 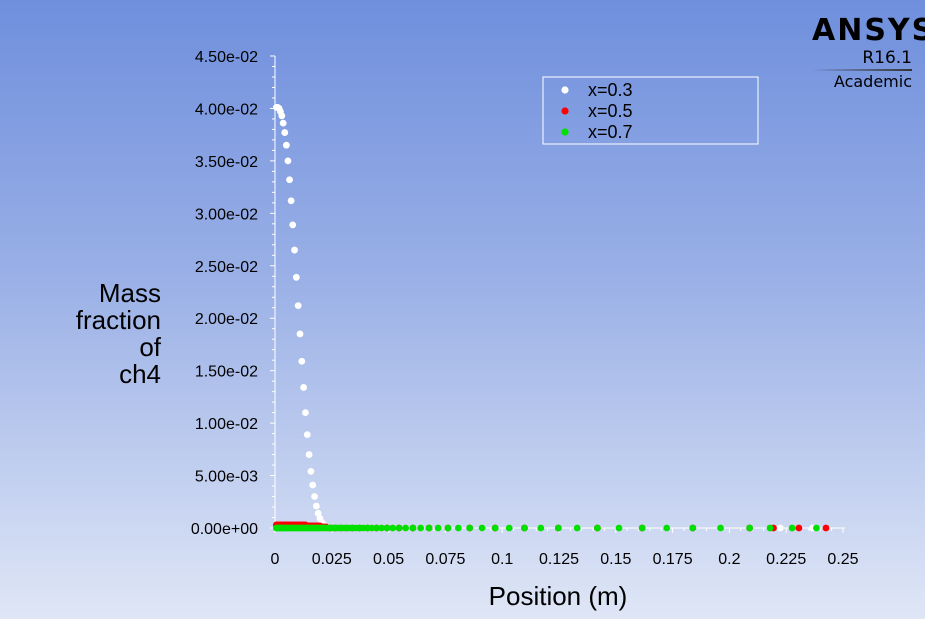 I want to click on legend-box, so click(x=650, y=110).